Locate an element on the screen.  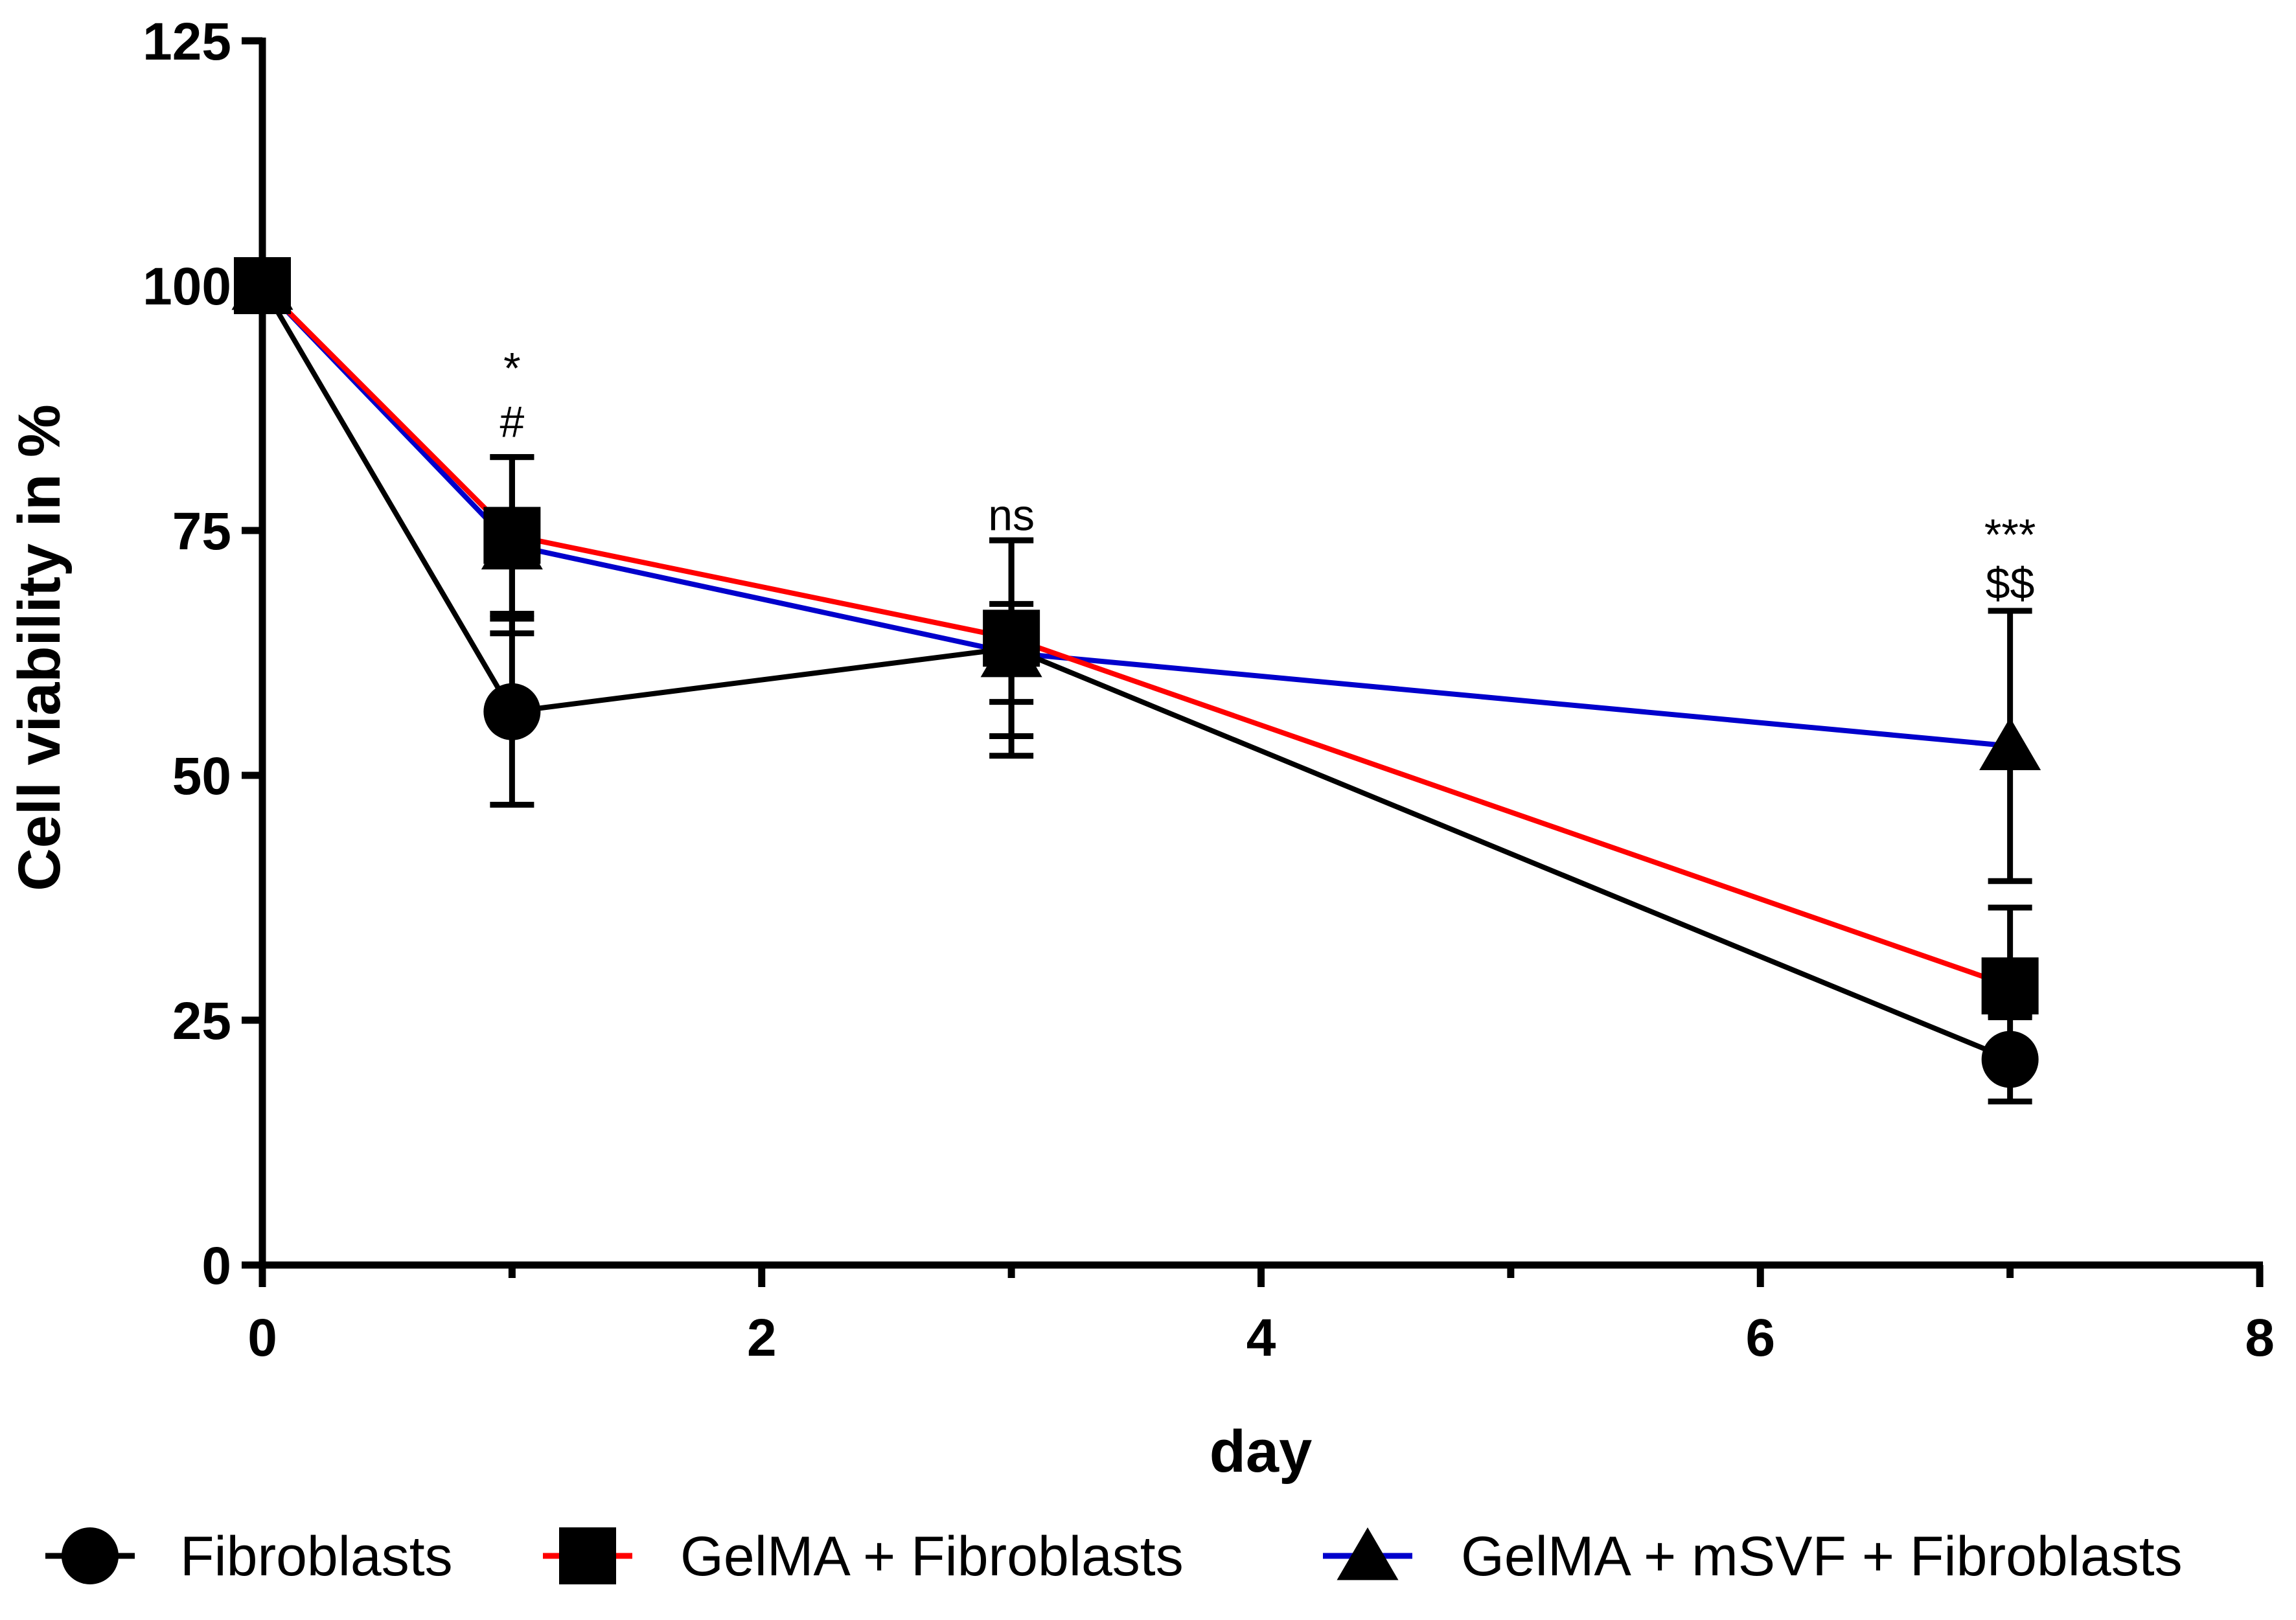
legend-marker-square is located at coordinates (587, 1555).